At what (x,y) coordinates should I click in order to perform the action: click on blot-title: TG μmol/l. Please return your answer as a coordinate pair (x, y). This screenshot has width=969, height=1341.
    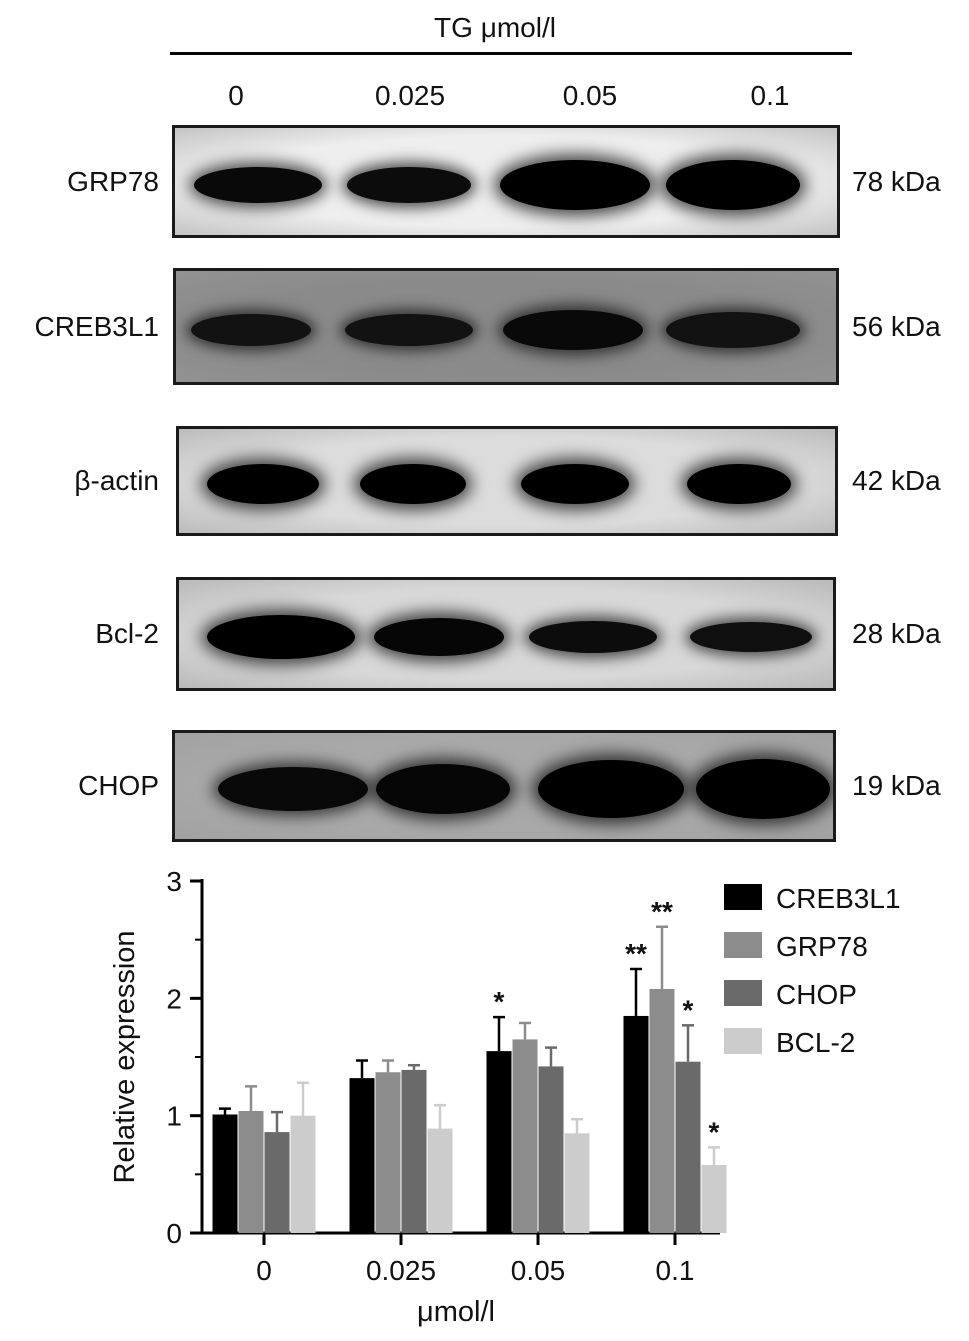
    Looking at the image, I should click on (495, 27).